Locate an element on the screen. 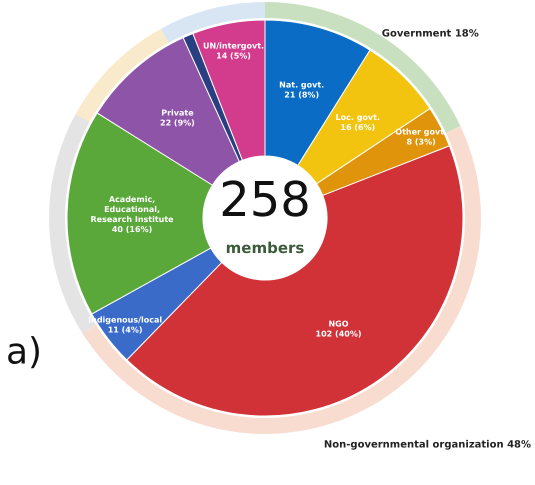 The height and width of the screenshot is (485, 535). slice-label: NGO is located at coordinates (338, 323).